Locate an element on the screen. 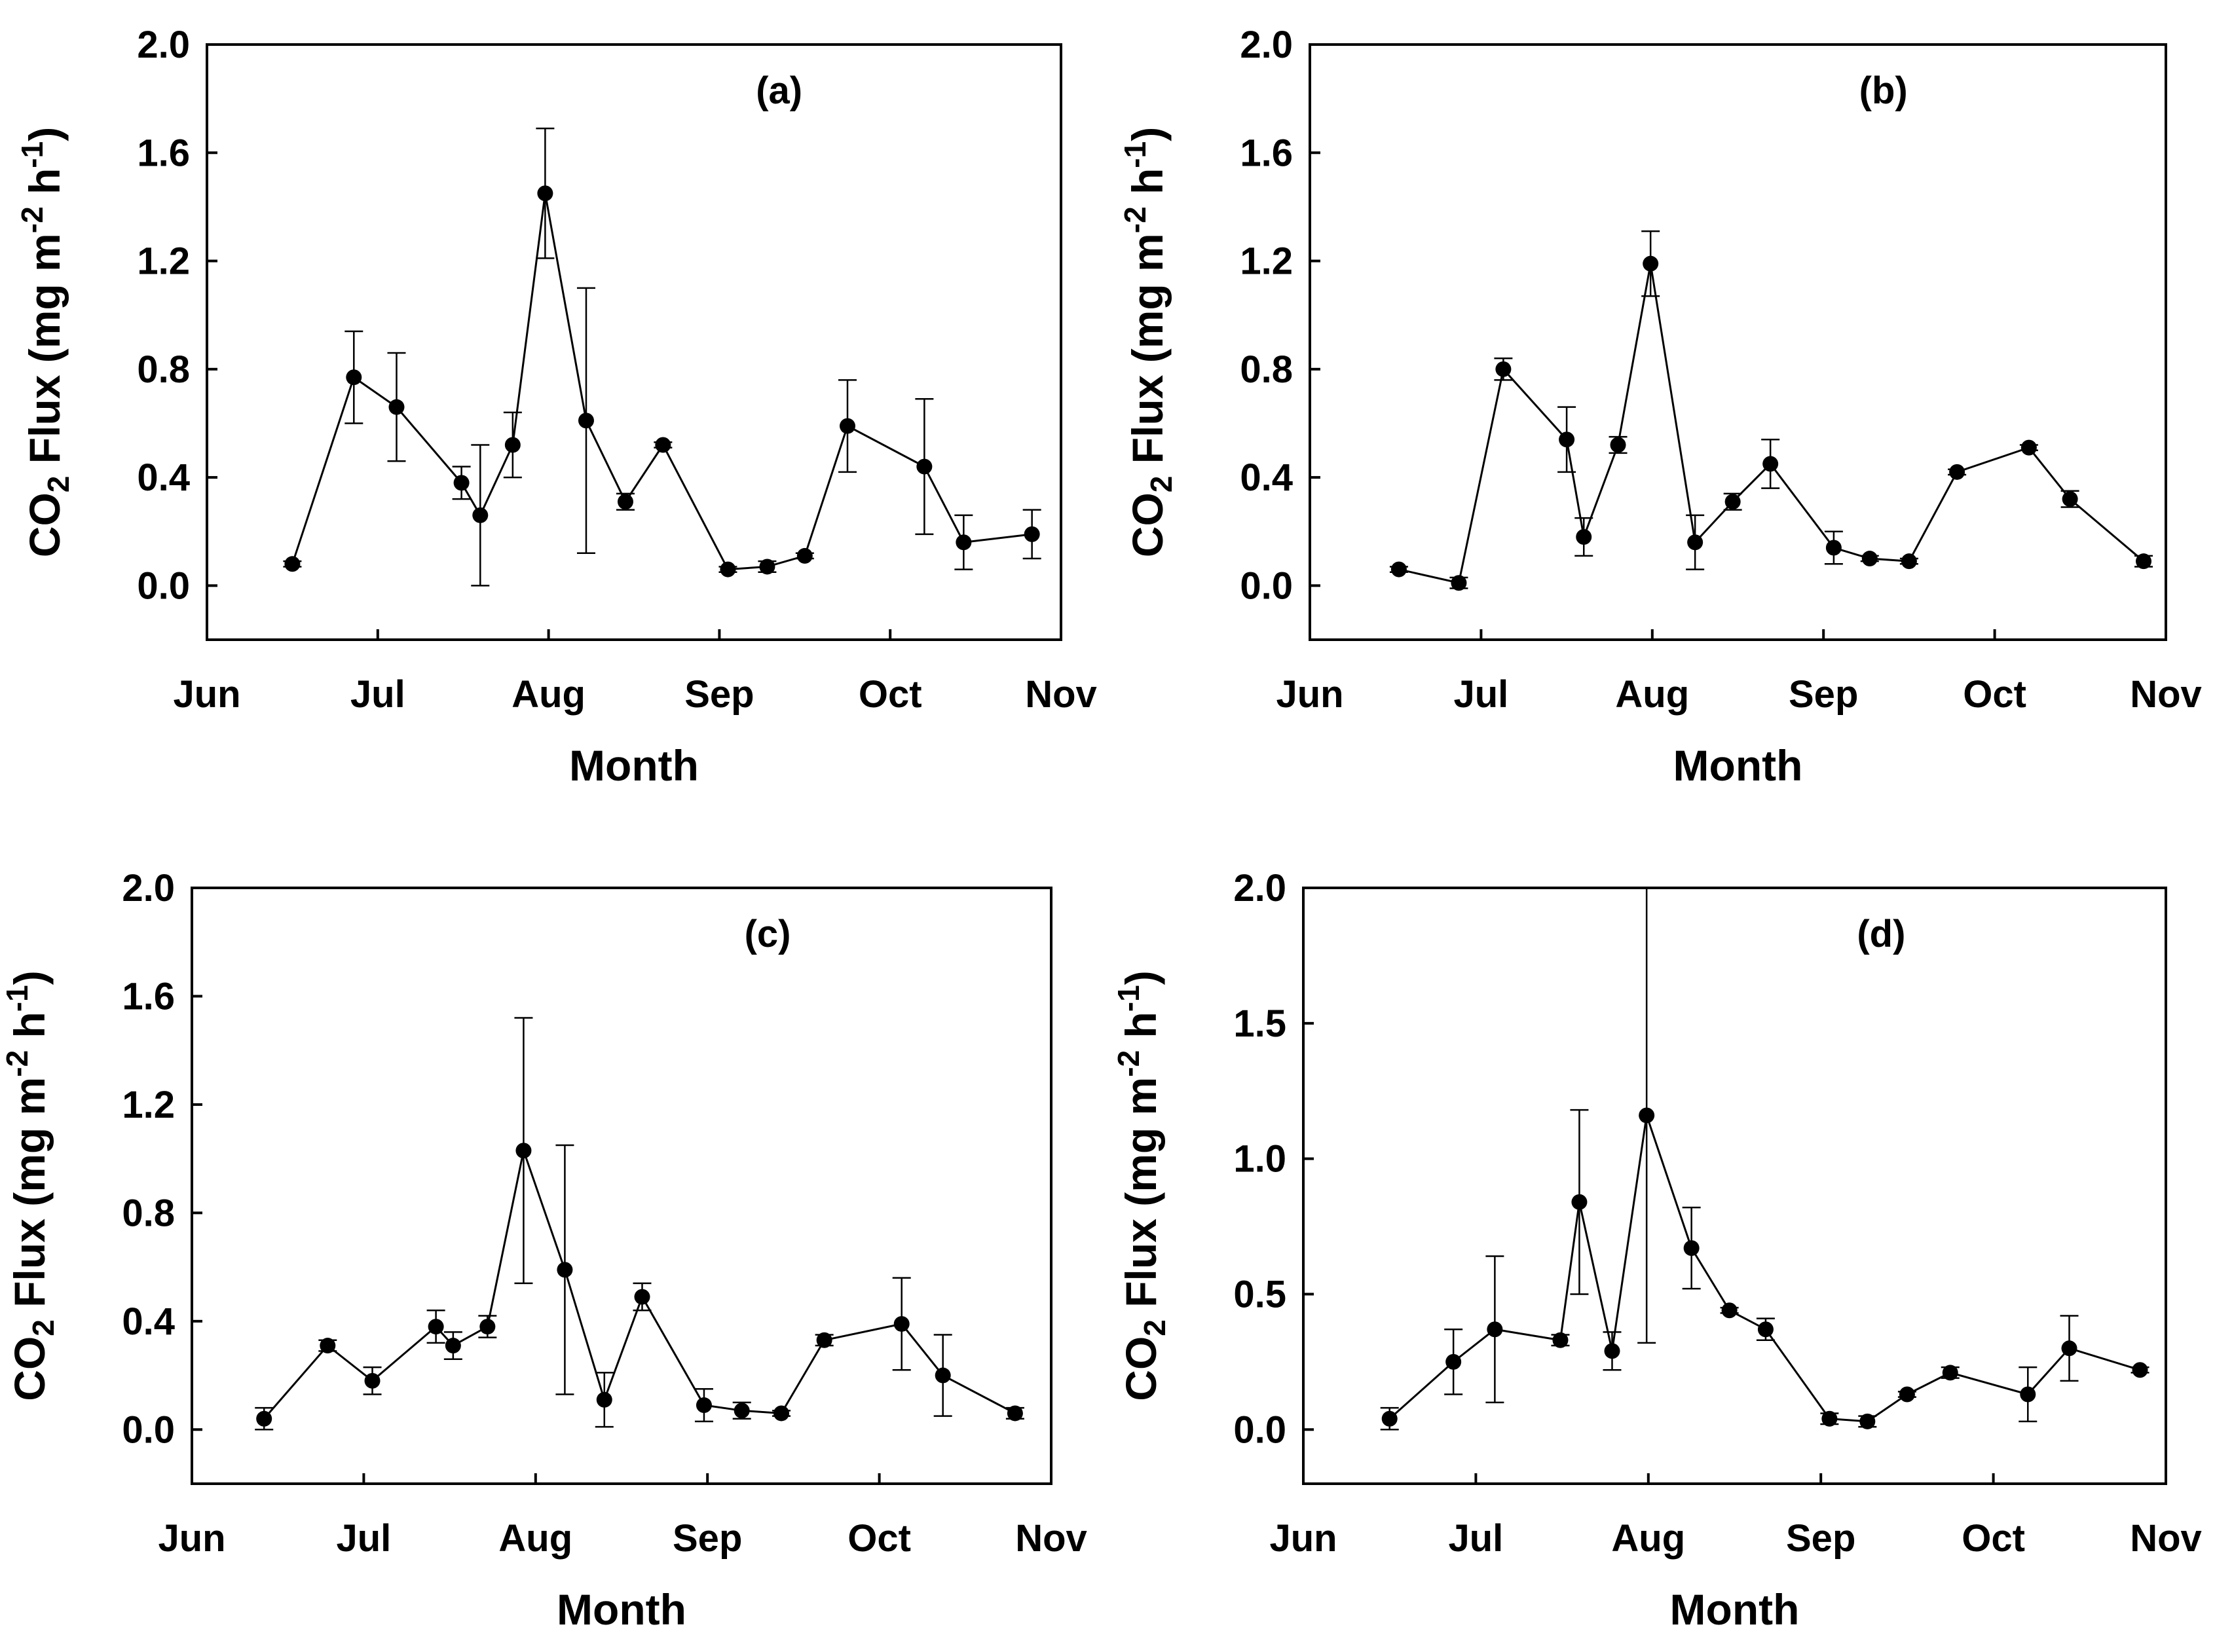 This screenshot has height=1652, width=2215. y-tick-label: 1.0 is located at coordinates (1259, 1159).